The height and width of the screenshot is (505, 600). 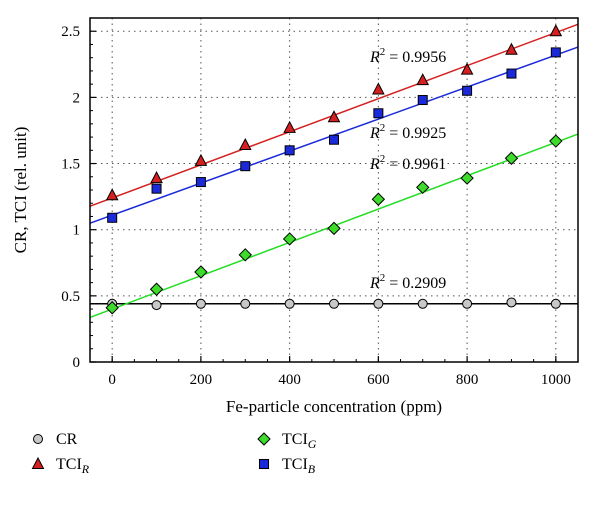 What do you see at coordinates (77, 363) in the screenshot?
I see `y-tick-label: 0` at bounding box center [77, 363].